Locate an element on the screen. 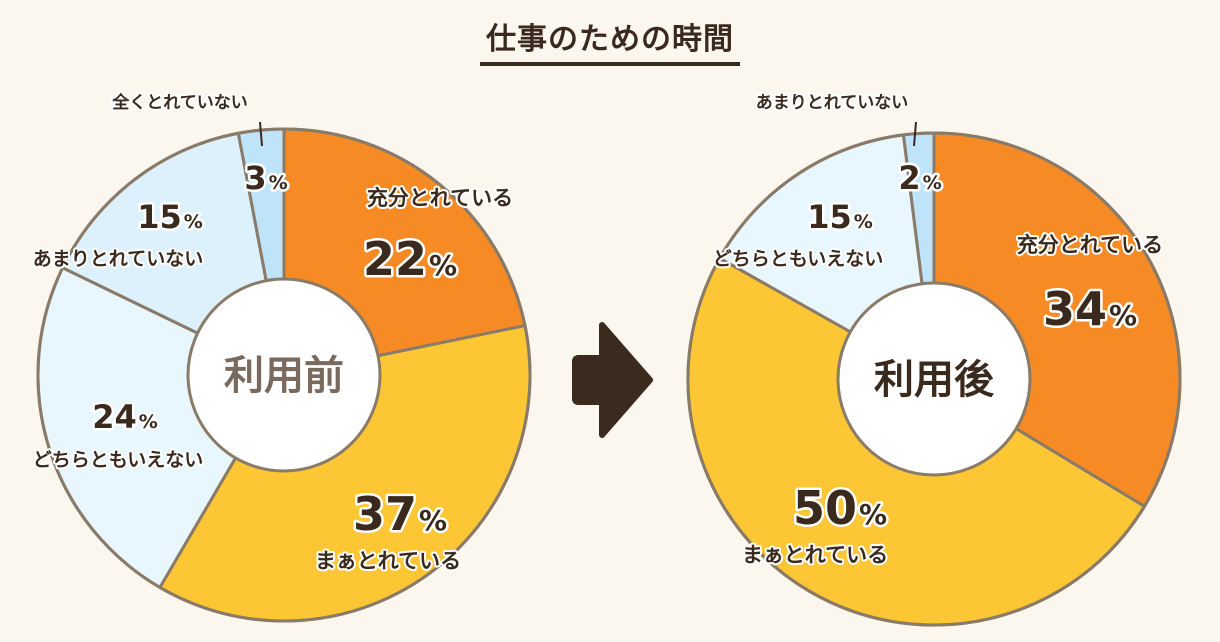 This screenshot has height=642, width=1220. data-label-percent: 37% is located at coordinates (400, 514).